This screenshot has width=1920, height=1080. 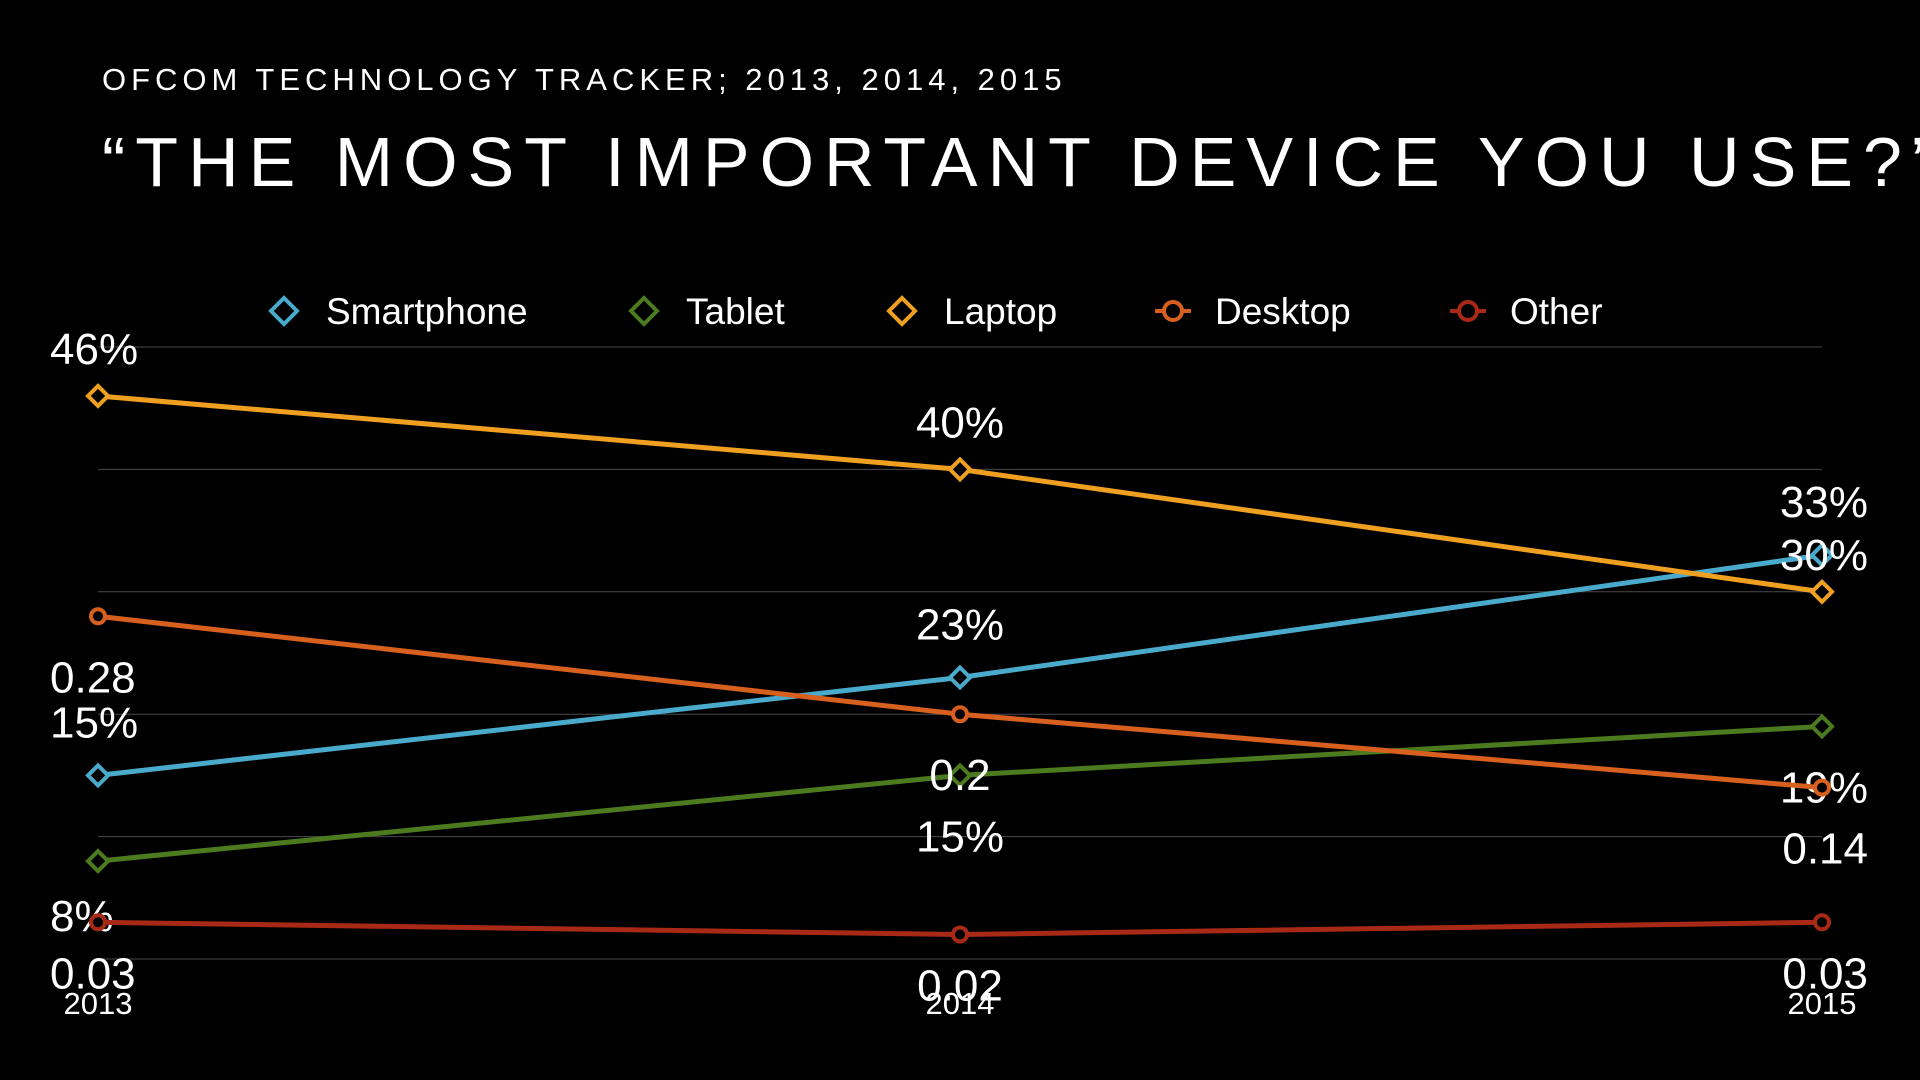 What do you see at coordinates (1468, 311) in the screenshot?
I see `legend-marker-other` at bounding box center [1468, 311].